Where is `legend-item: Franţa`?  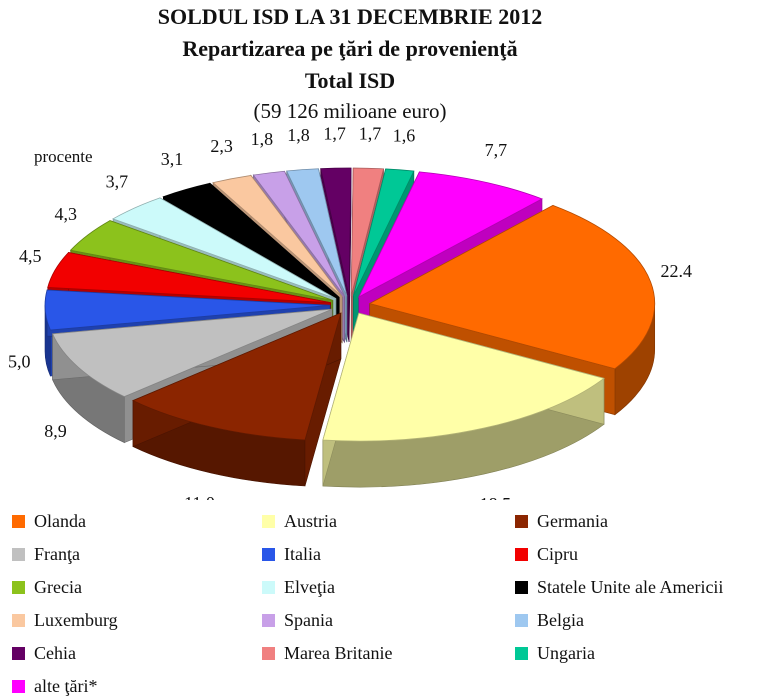 legend-item: Franţa is located at coordinates (46, 554).